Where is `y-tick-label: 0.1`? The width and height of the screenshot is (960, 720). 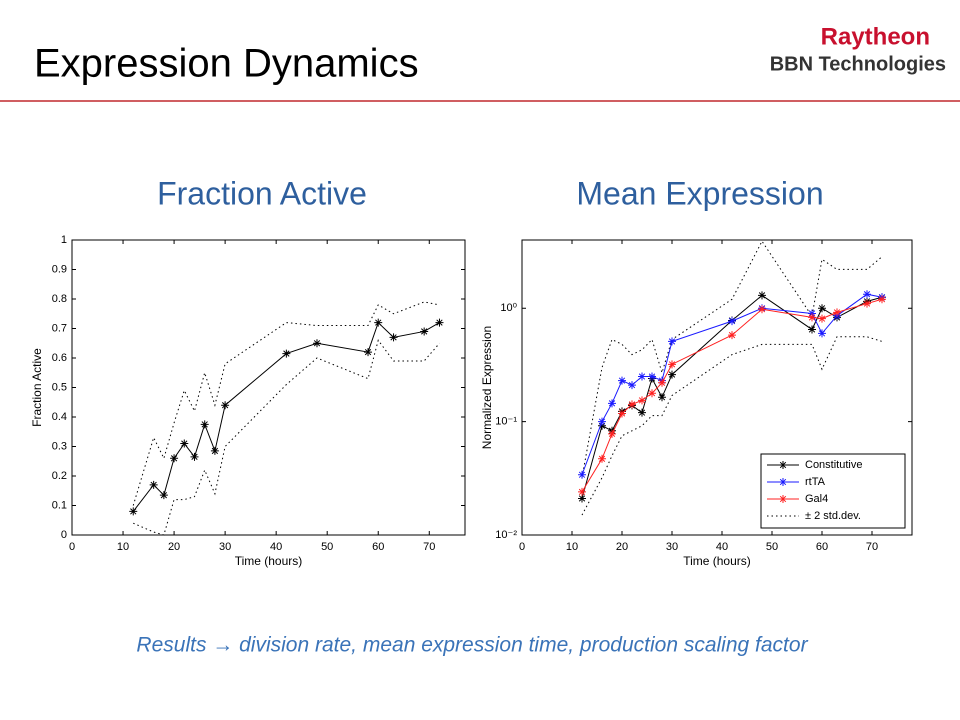 y-tick-label: 0.1 is located at coordinates (59, 505).